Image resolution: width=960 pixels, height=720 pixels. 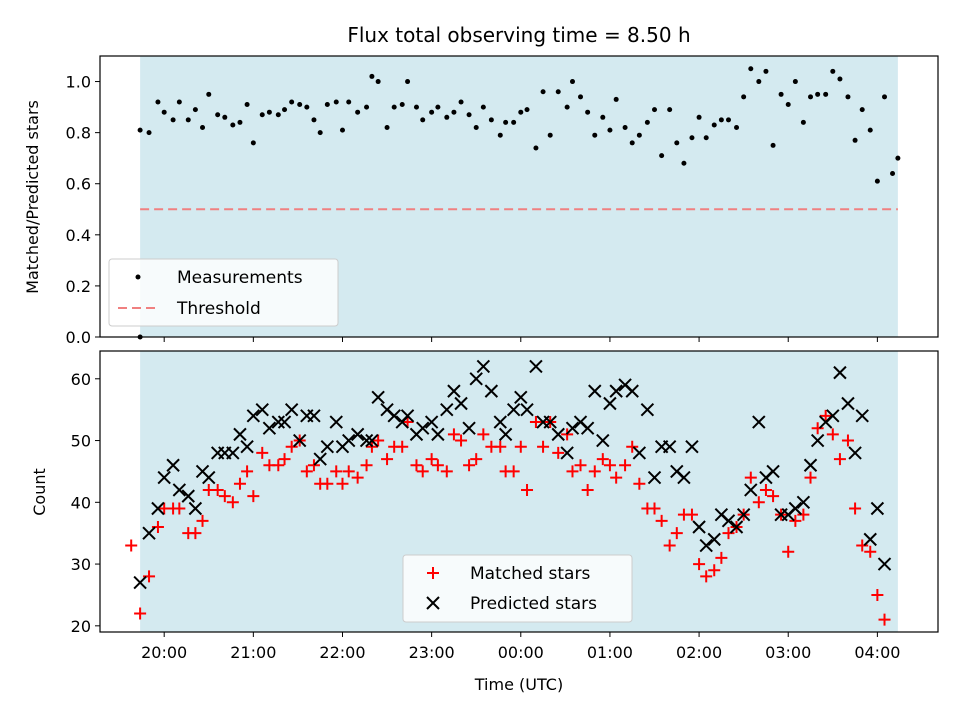 What do you see at coordinates (78, 286) in the screenshot?
I see `top-ytick-label: 0.2` at bounding box center [78, 286].